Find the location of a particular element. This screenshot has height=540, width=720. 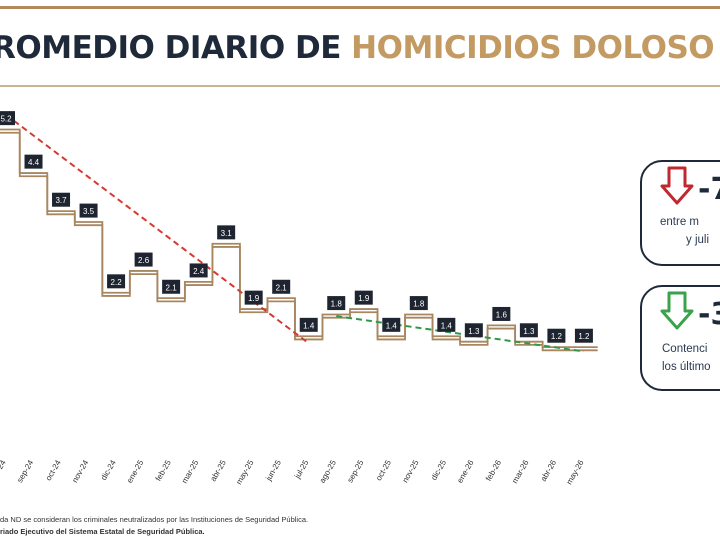

x-tick-label: sep-24 is located at coordinates (25, 471).